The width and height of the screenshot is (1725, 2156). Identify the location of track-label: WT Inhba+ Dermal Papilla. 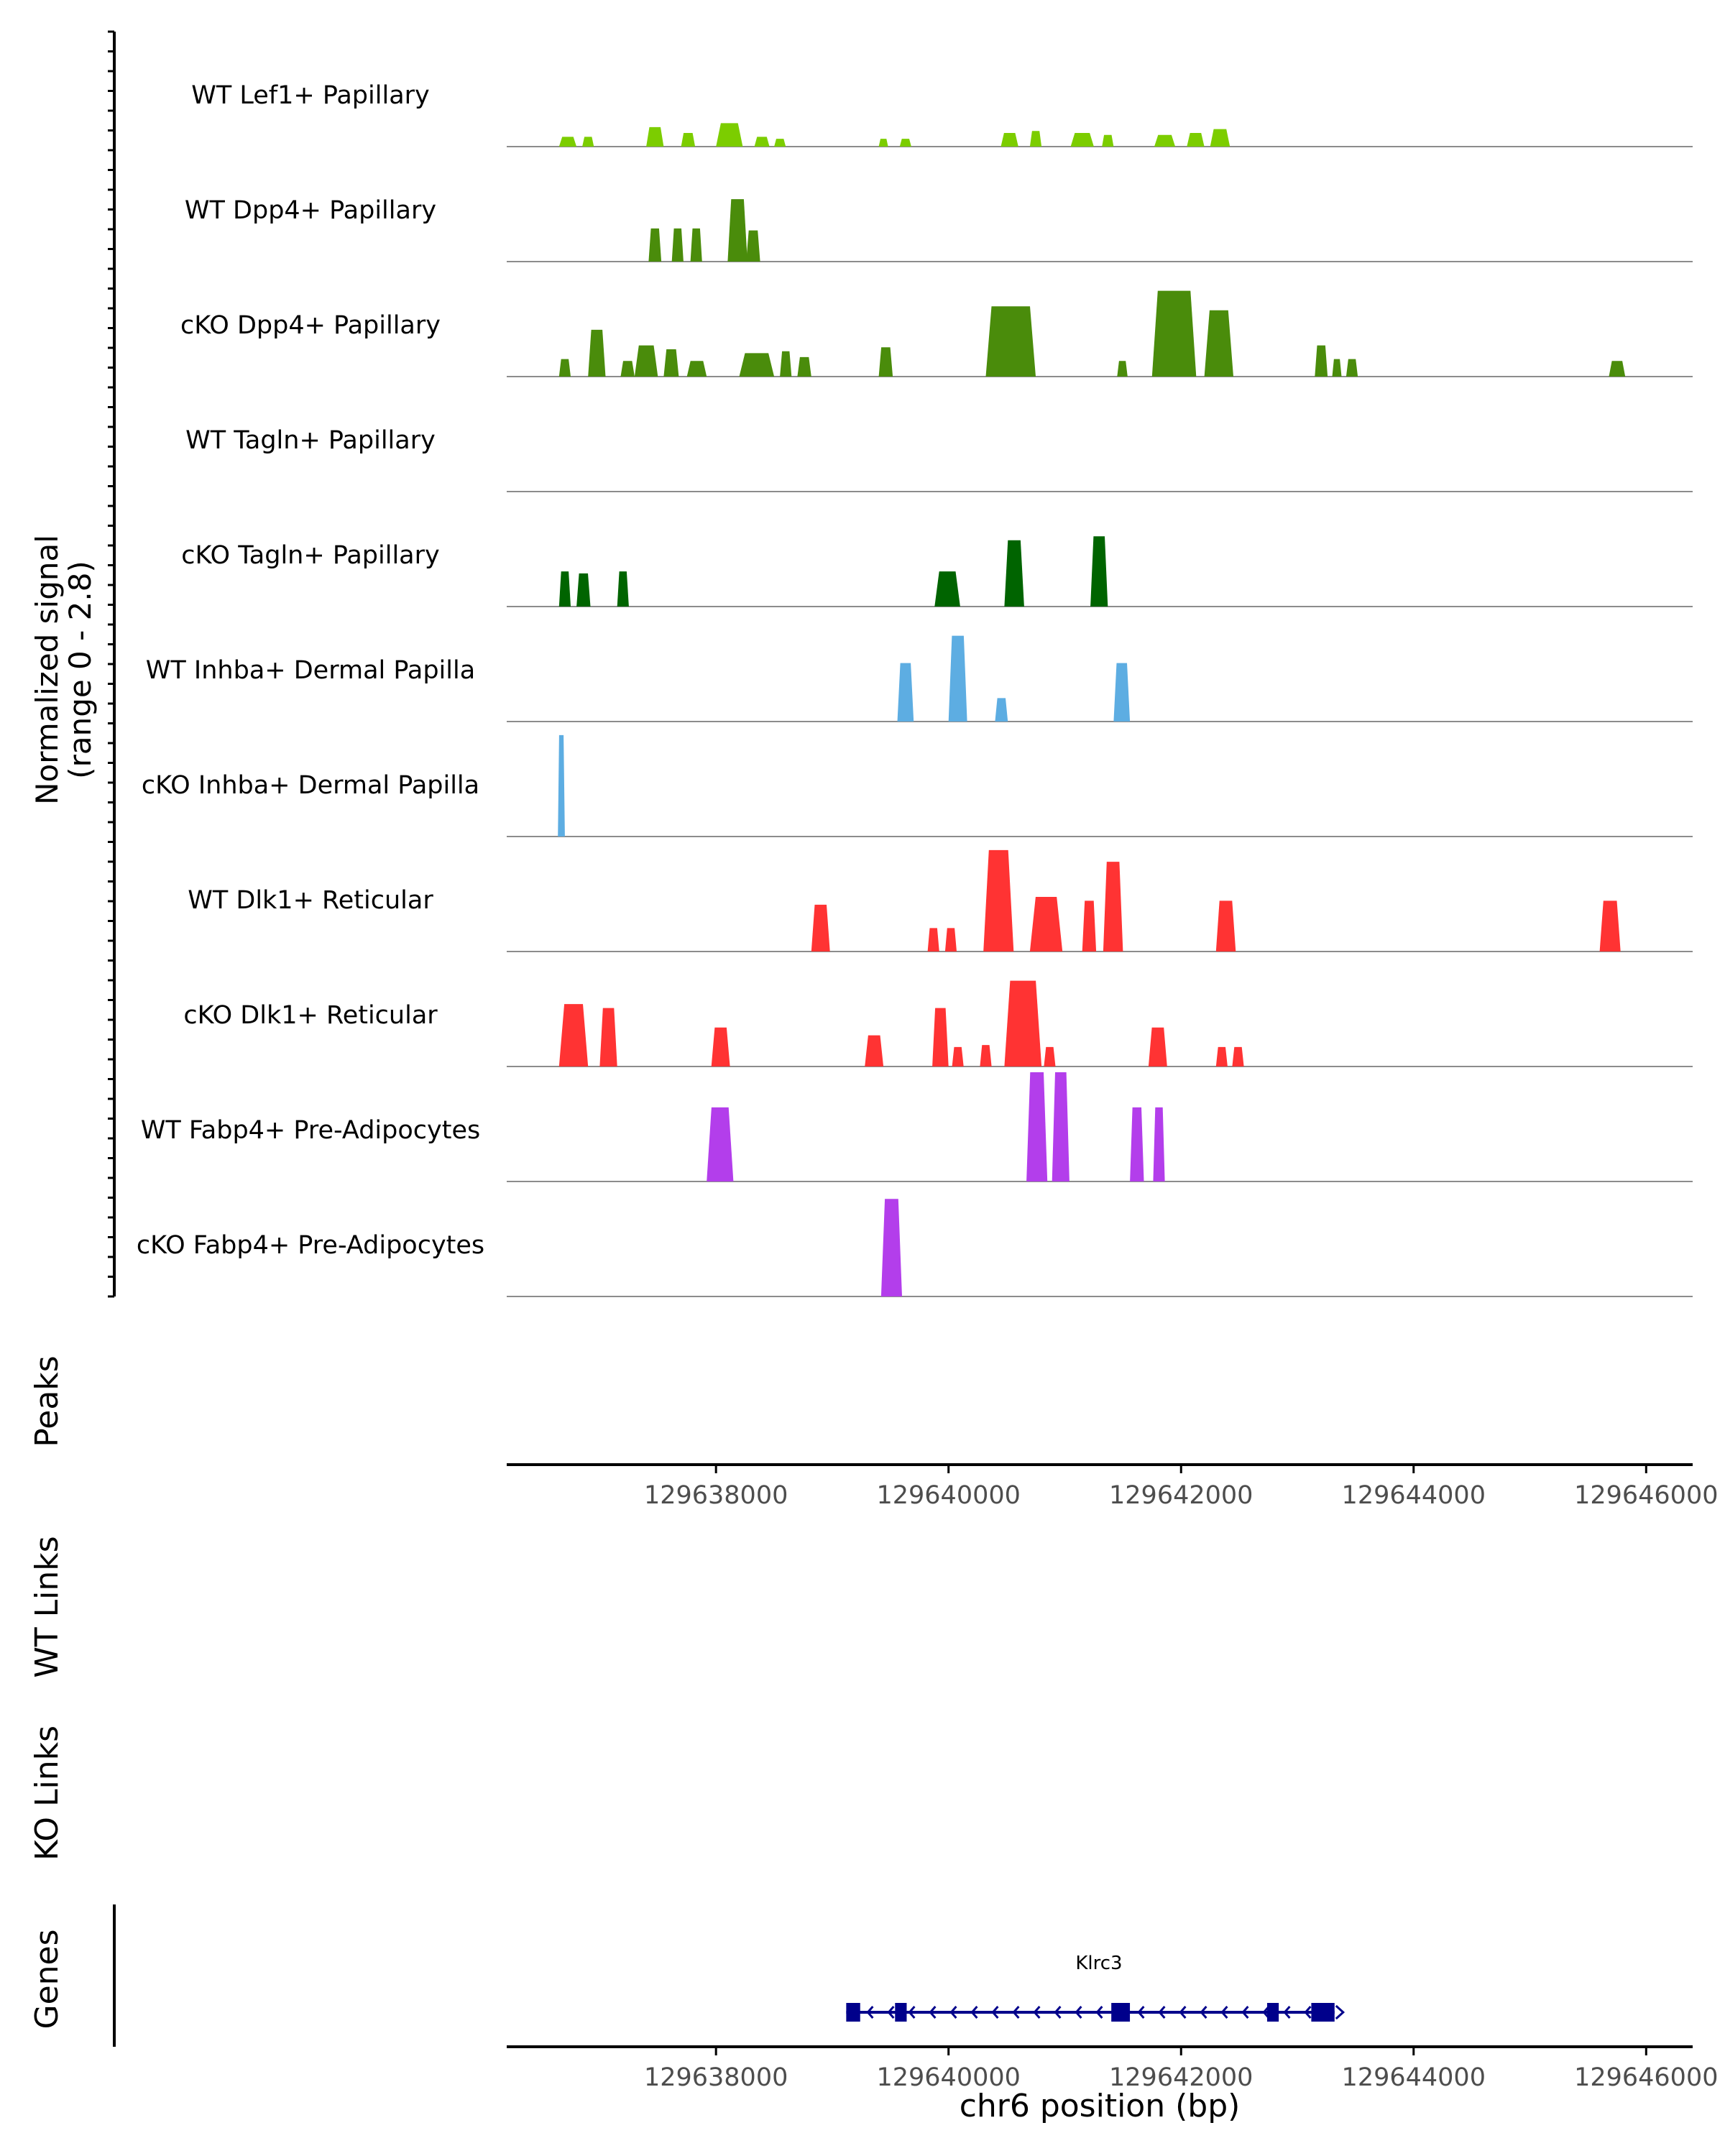
(310, 670).